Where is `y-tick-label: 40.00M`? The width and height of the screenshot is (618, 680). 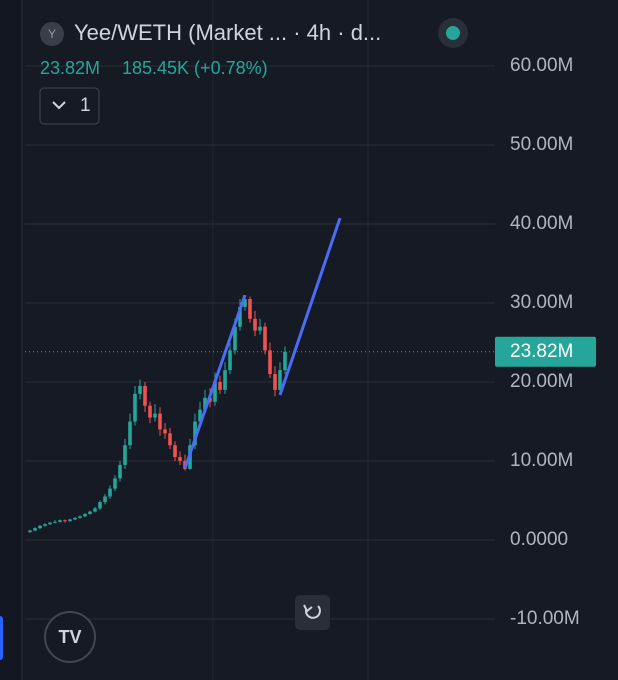
y-tick-label: 40.00M is located at coordinates (541, 223).